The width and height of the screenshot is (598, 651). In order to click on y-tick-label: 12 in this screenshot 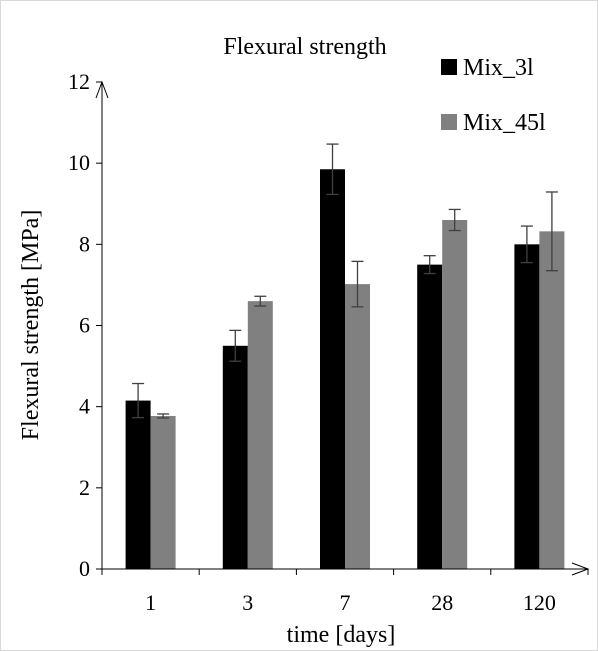, I will do `click(79, 81)`.